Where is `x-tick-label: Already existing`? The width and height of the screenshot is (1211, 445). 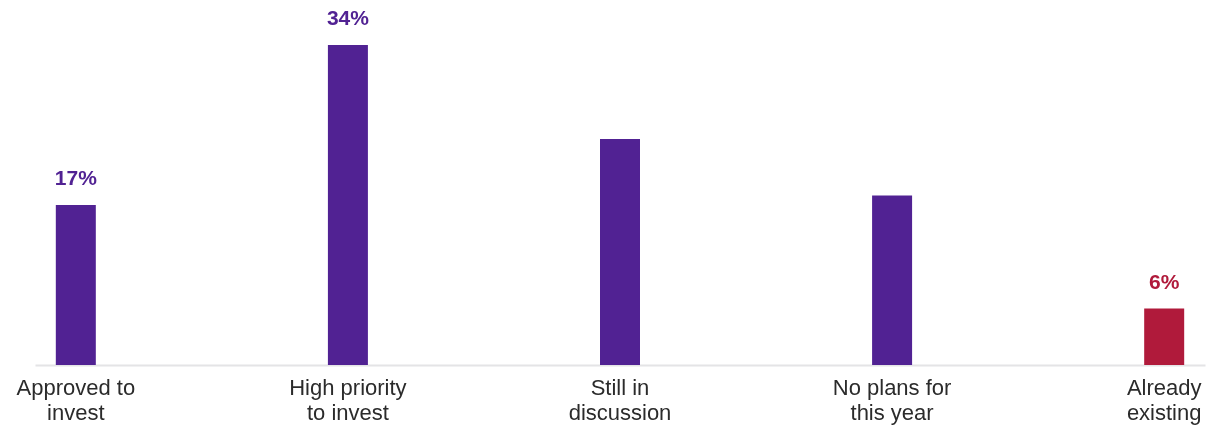 x-tick-label: Already existing is located at coordinates (1164, 399).